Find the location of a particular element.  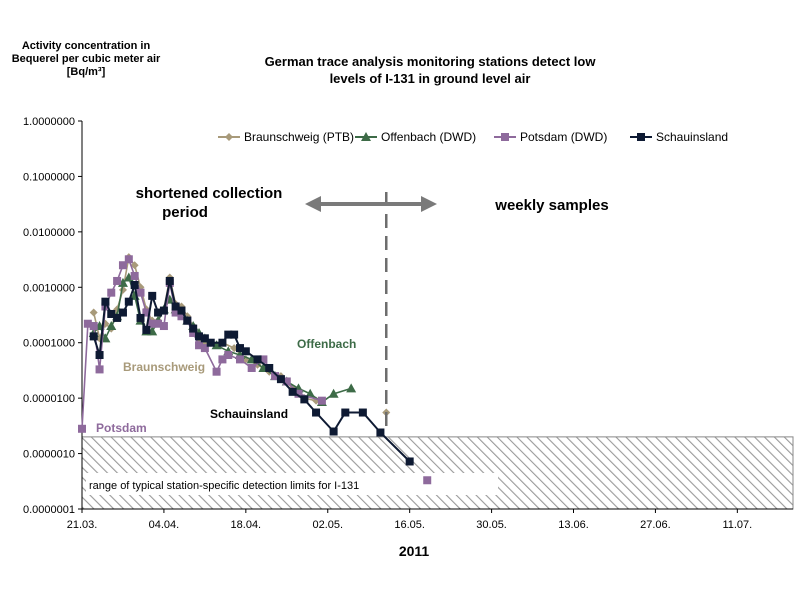

series-schauinsland is located at coordinates (251, 371).